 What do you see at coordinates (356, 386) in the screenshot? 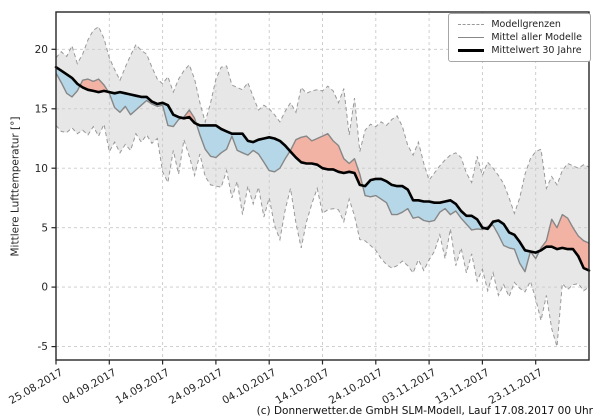
I see `x-tick-label: 24.10.2017` at bounding box center [356, 386].